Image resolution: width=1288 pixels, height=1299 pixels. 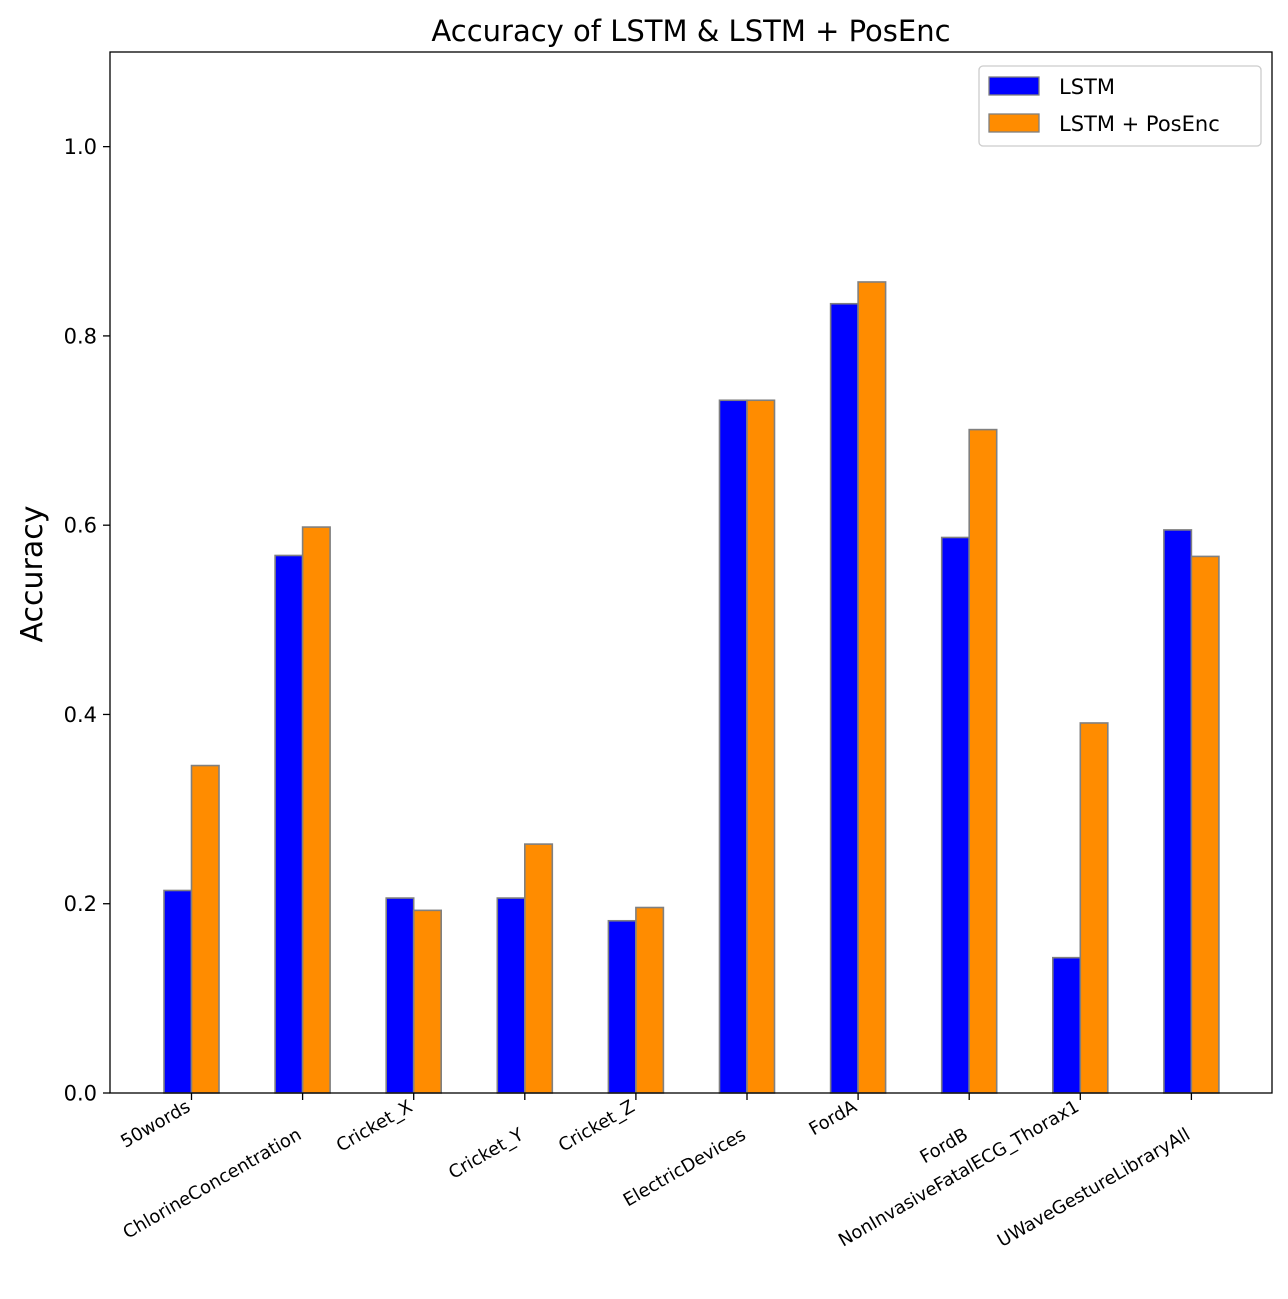 I want to click on bar-lstm-cricket-y, so click(x=511, y=995).